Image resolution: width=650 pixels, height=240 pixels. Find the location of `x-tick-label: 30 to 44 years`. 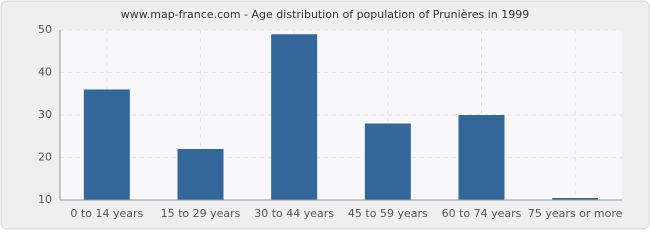

x-tick-label: 30 to 44 years is located at coordinates (294, 213).